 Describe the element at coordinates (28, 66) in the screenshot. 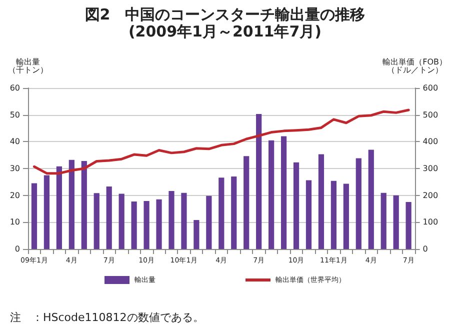

I see `y-axis-title: 輸出量（千トン）` at that location.